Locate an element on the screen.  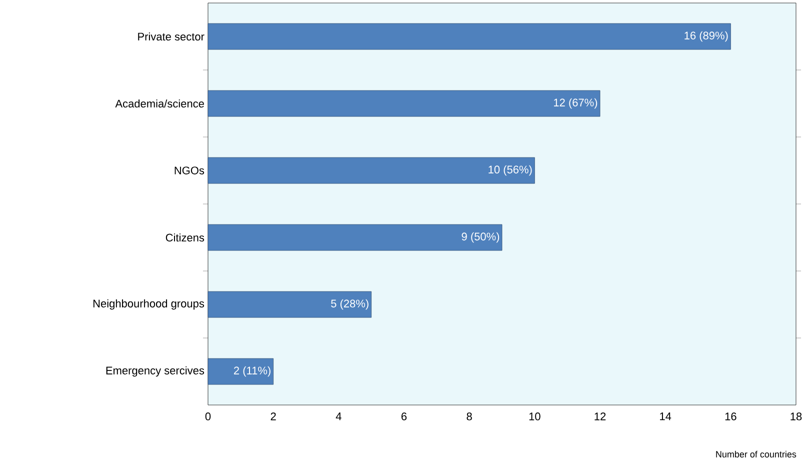
data-label: 5 (28%) is located at coordinates (349, 304).